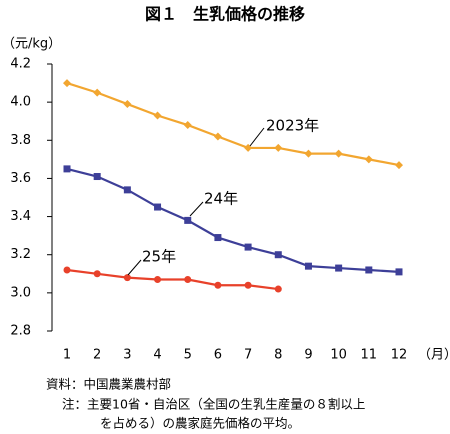  What do you see at coordinates (188, 355) in the screenshot?
I see `x-tick-label: 5` at bounding box center [188, 355].